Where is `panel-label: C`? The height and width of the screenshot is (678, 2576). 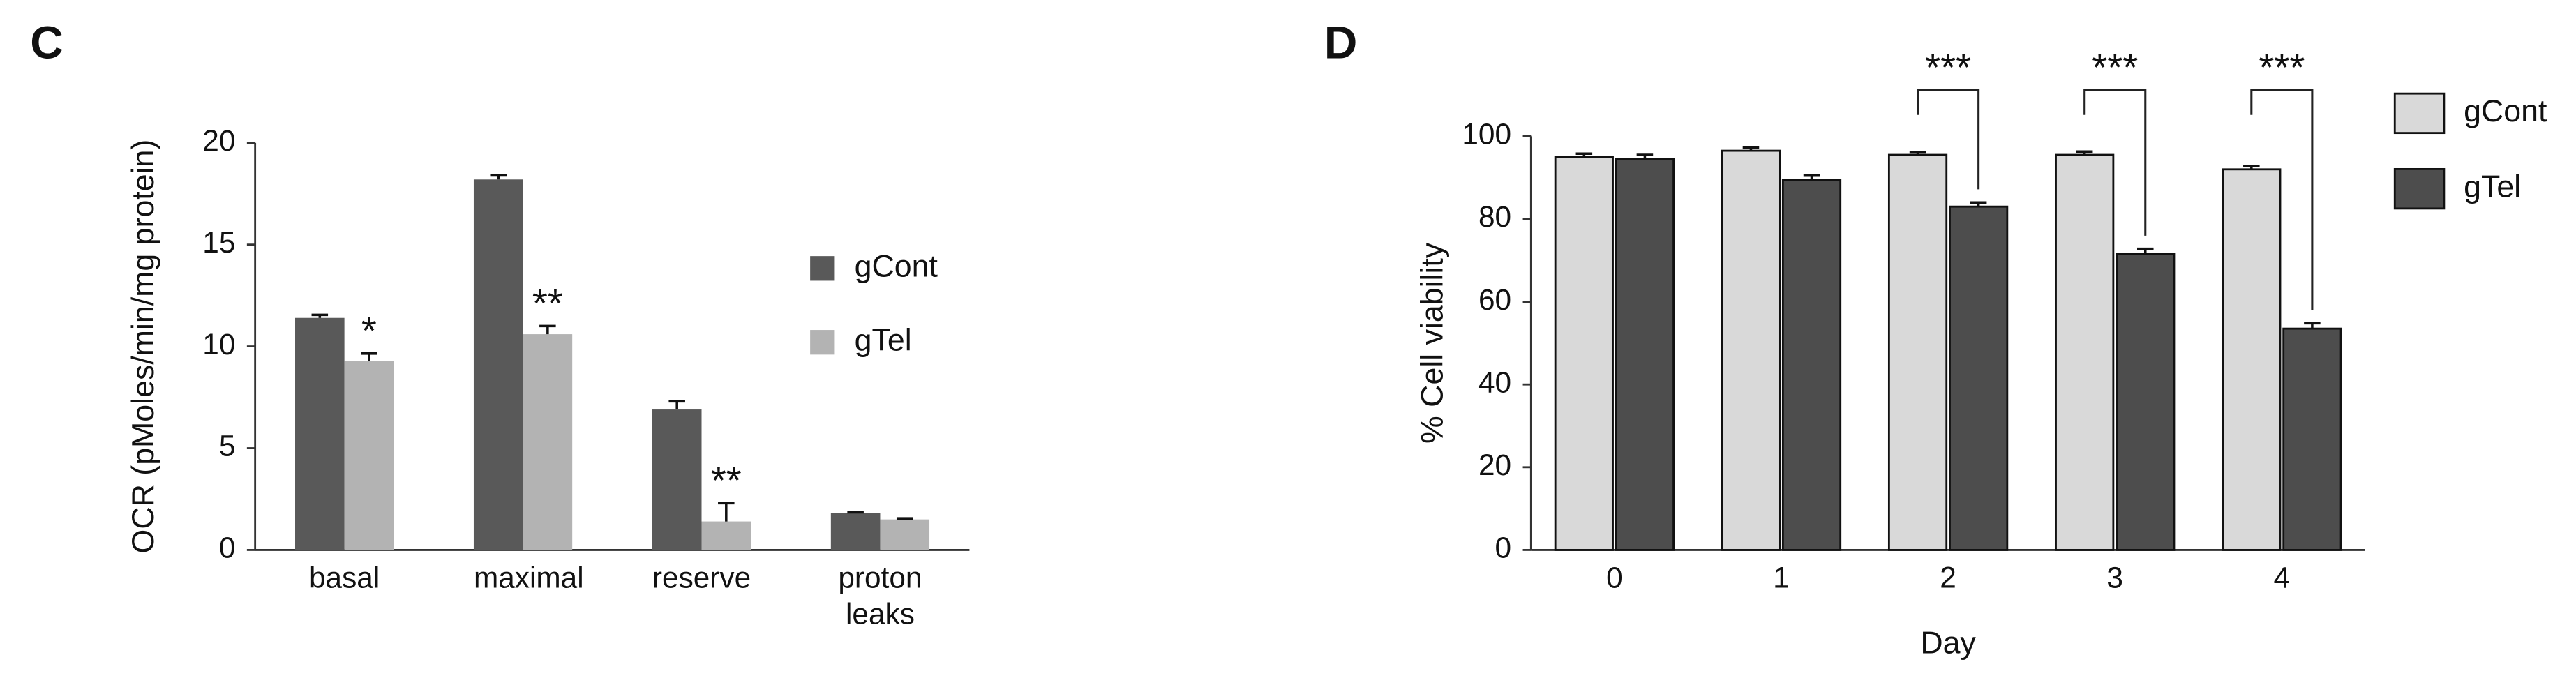
panel-label: C is located at coordinates (46, 42).